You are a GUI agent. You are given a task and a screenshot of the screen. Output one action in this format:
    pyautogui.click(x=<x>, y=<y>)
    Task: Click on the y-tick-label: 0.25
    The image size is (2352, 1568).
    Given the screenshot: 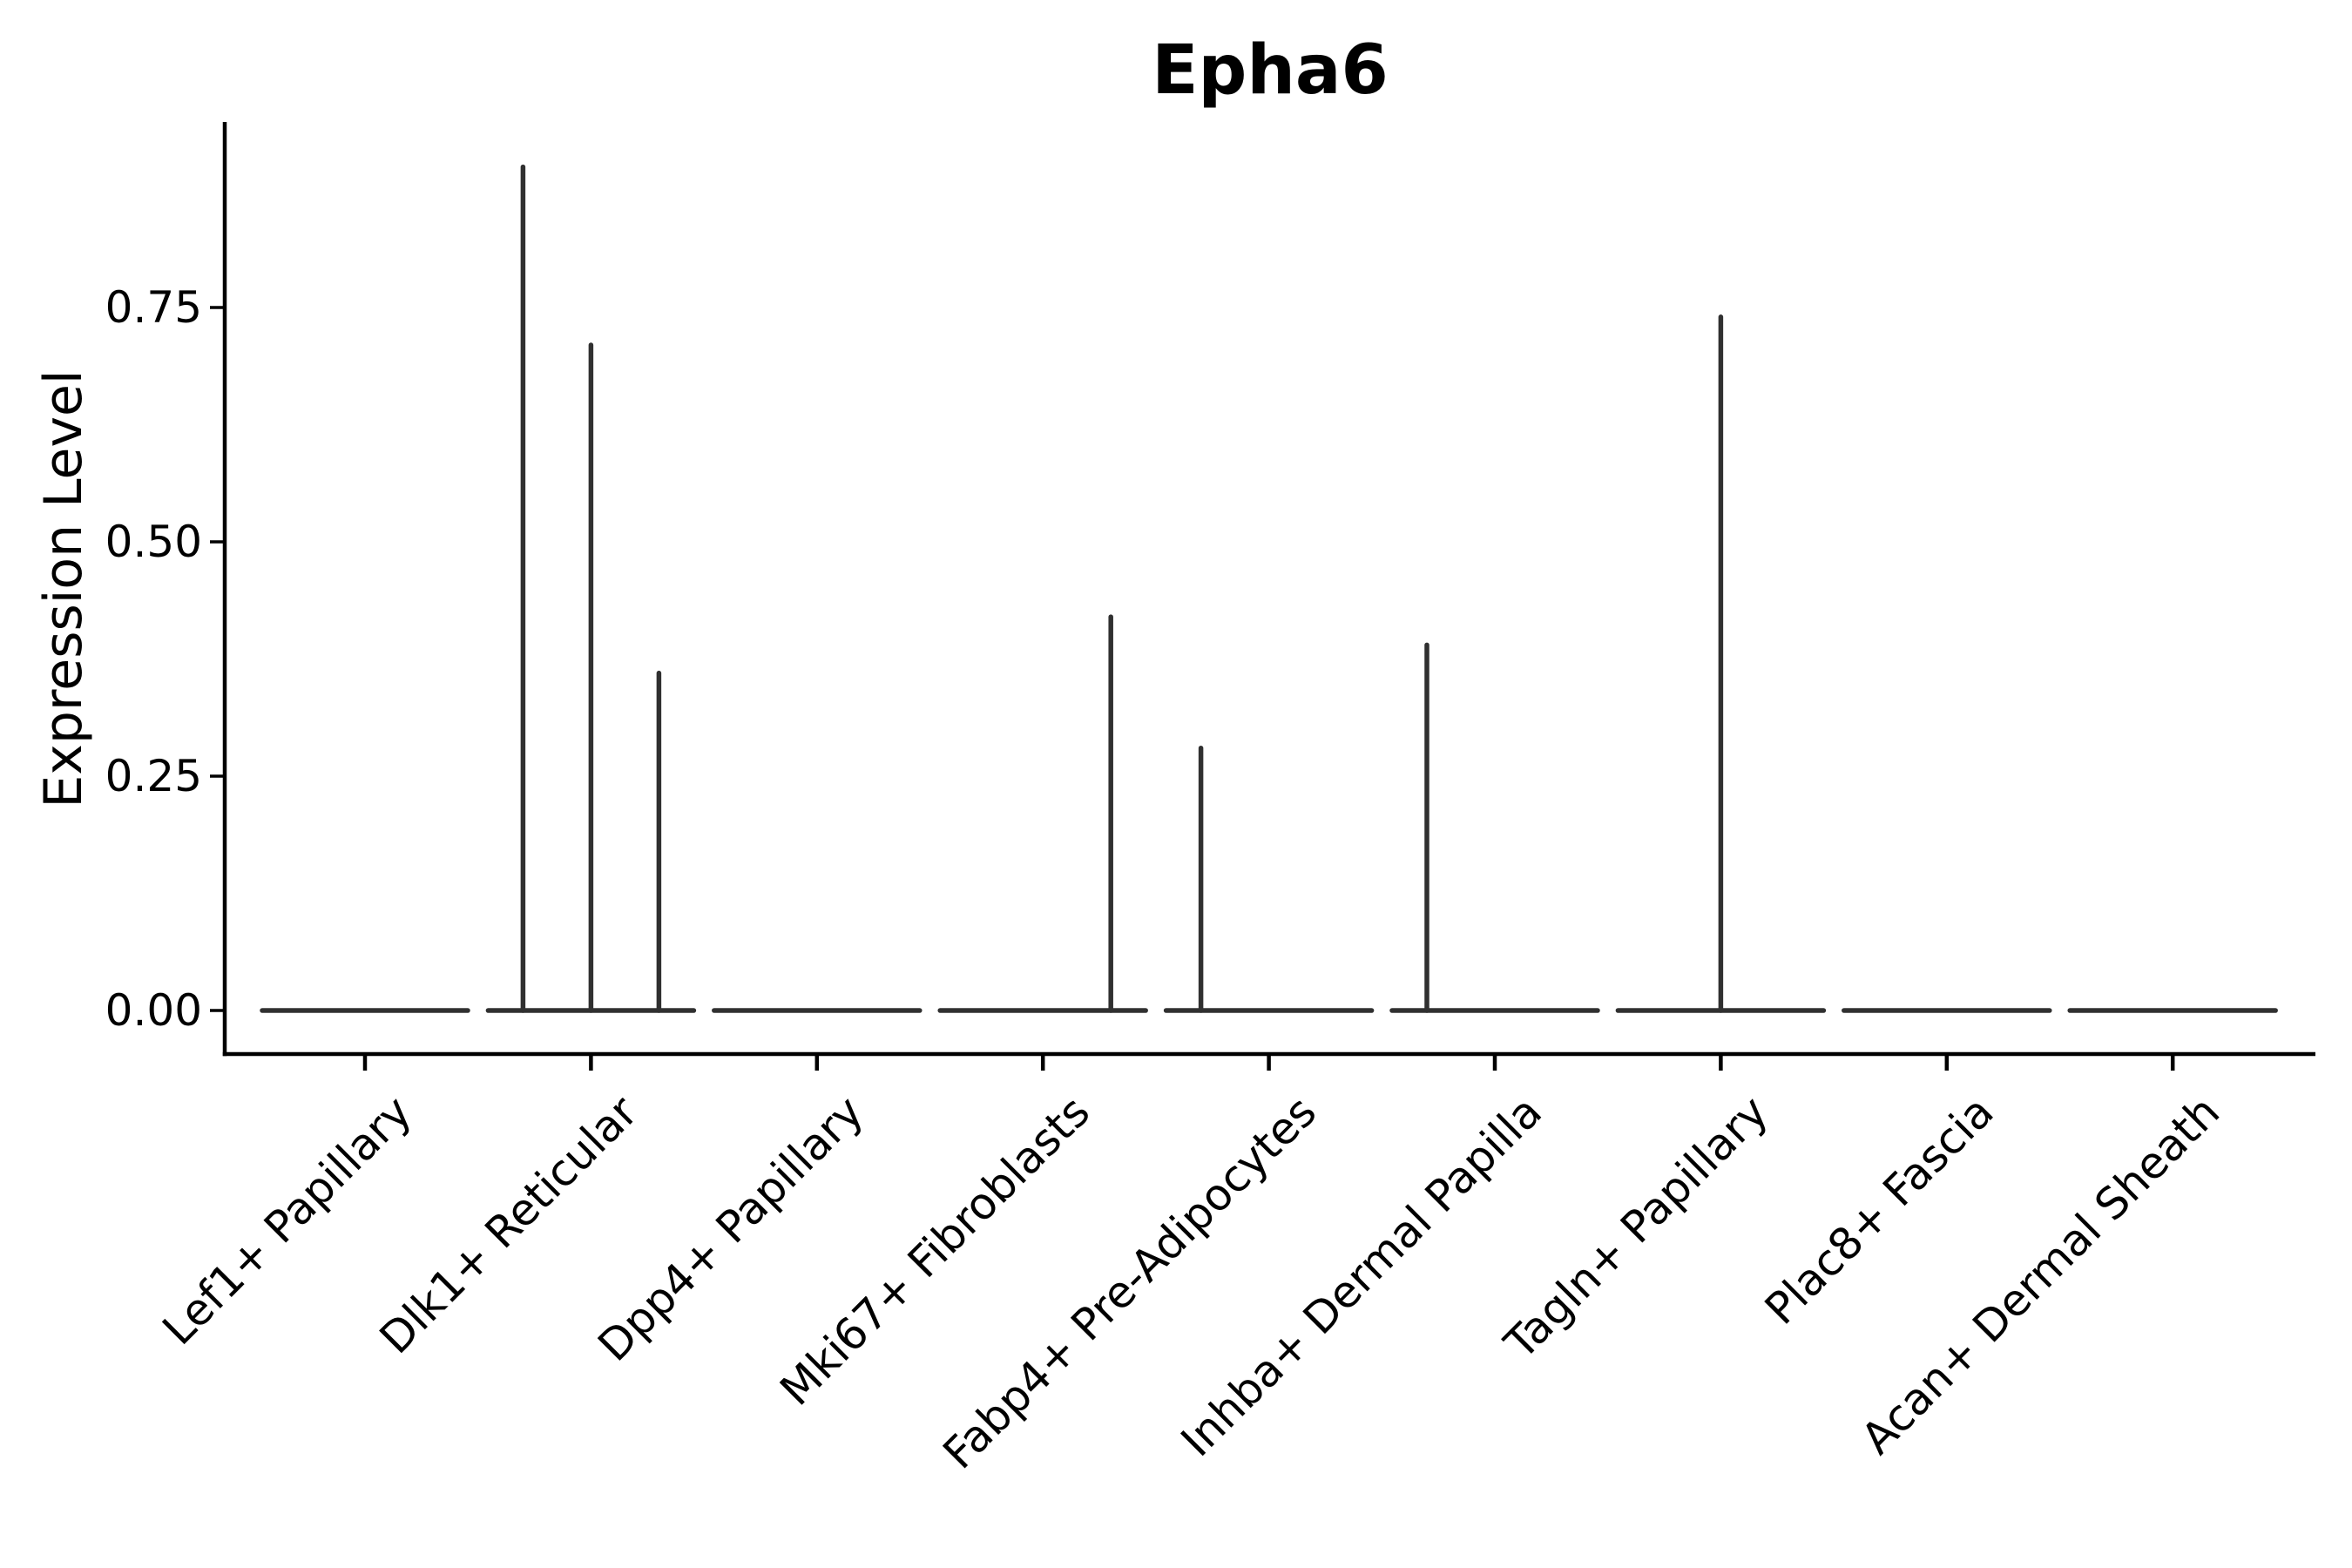 What is the action you would take?
    pyautogui.click(x=153, y=776)
    